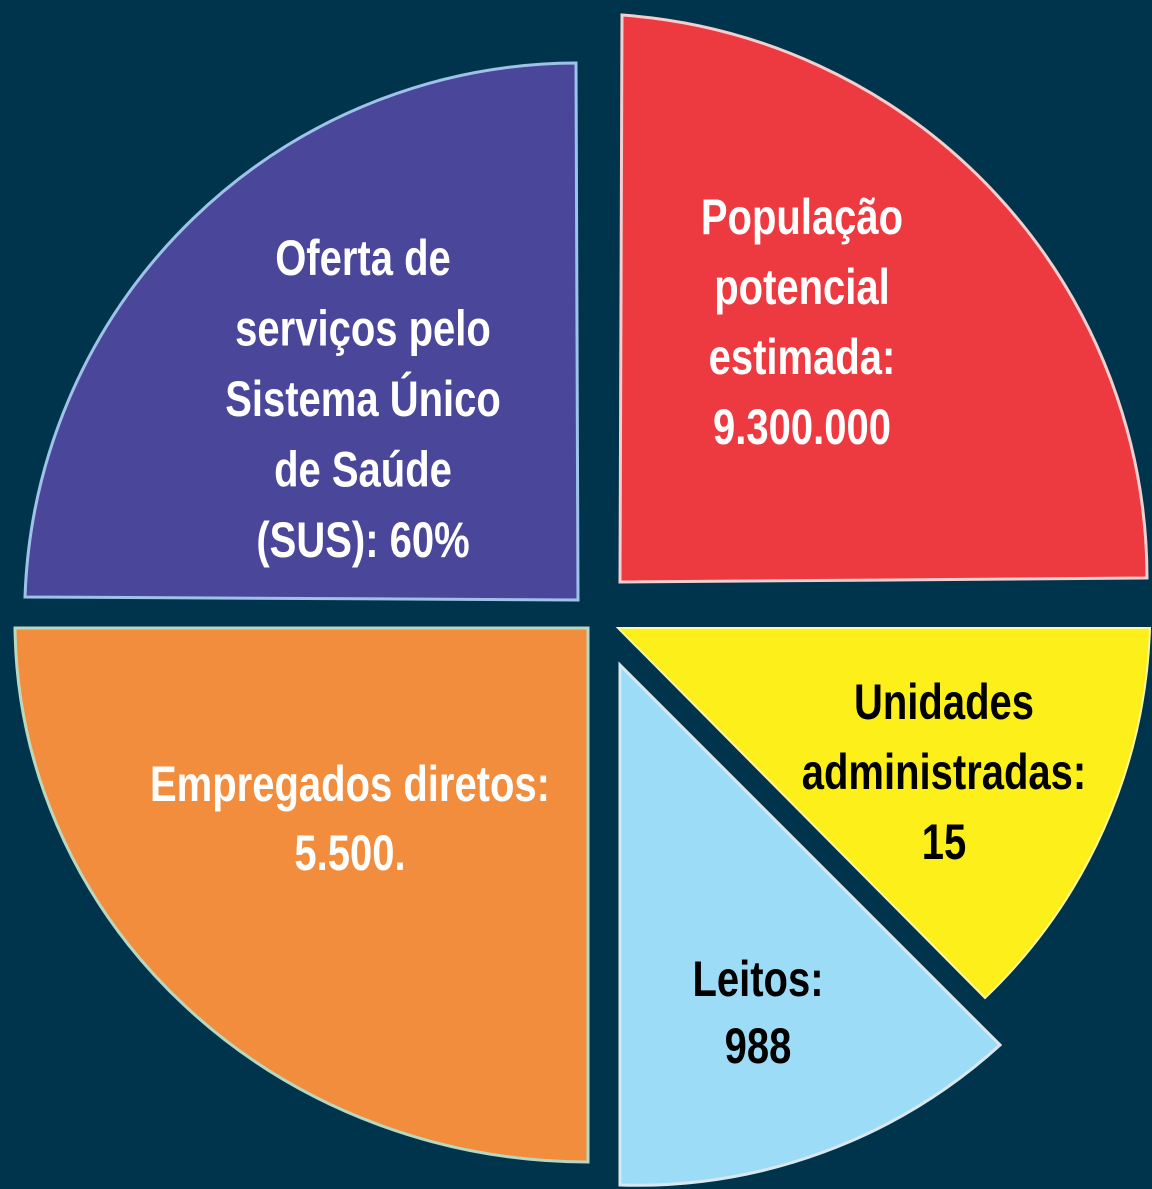  What do you see at coordinates (944, 702) in the screenshot?
I see `segment-label: Unidades` at bounding box center [944, 702].